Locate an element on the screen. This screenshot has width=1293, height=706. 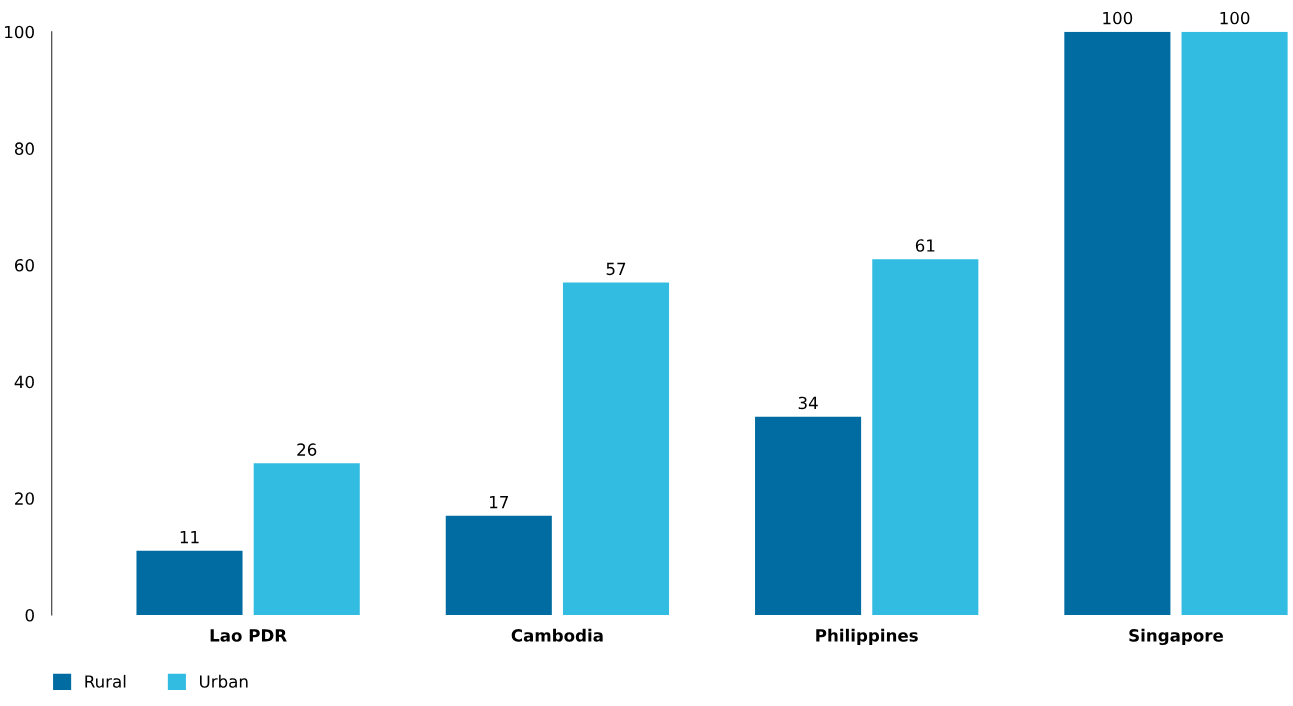
y-tick-label: 40 is located at coordinates (24, 382).